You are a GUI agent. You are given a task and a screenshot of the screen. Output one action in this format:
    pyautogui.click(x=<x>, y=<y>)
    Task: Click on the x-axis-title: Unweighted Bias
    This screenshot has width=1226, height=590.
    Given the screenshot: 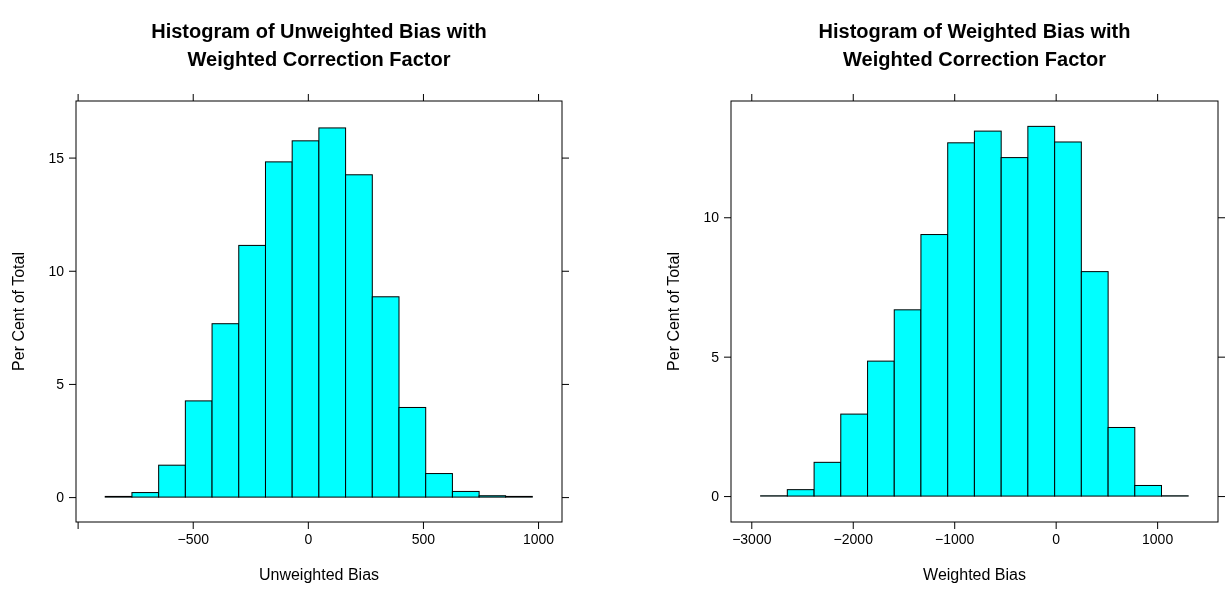 What is the action you would take?
    pyautogui.click(x=319, y=574)
    